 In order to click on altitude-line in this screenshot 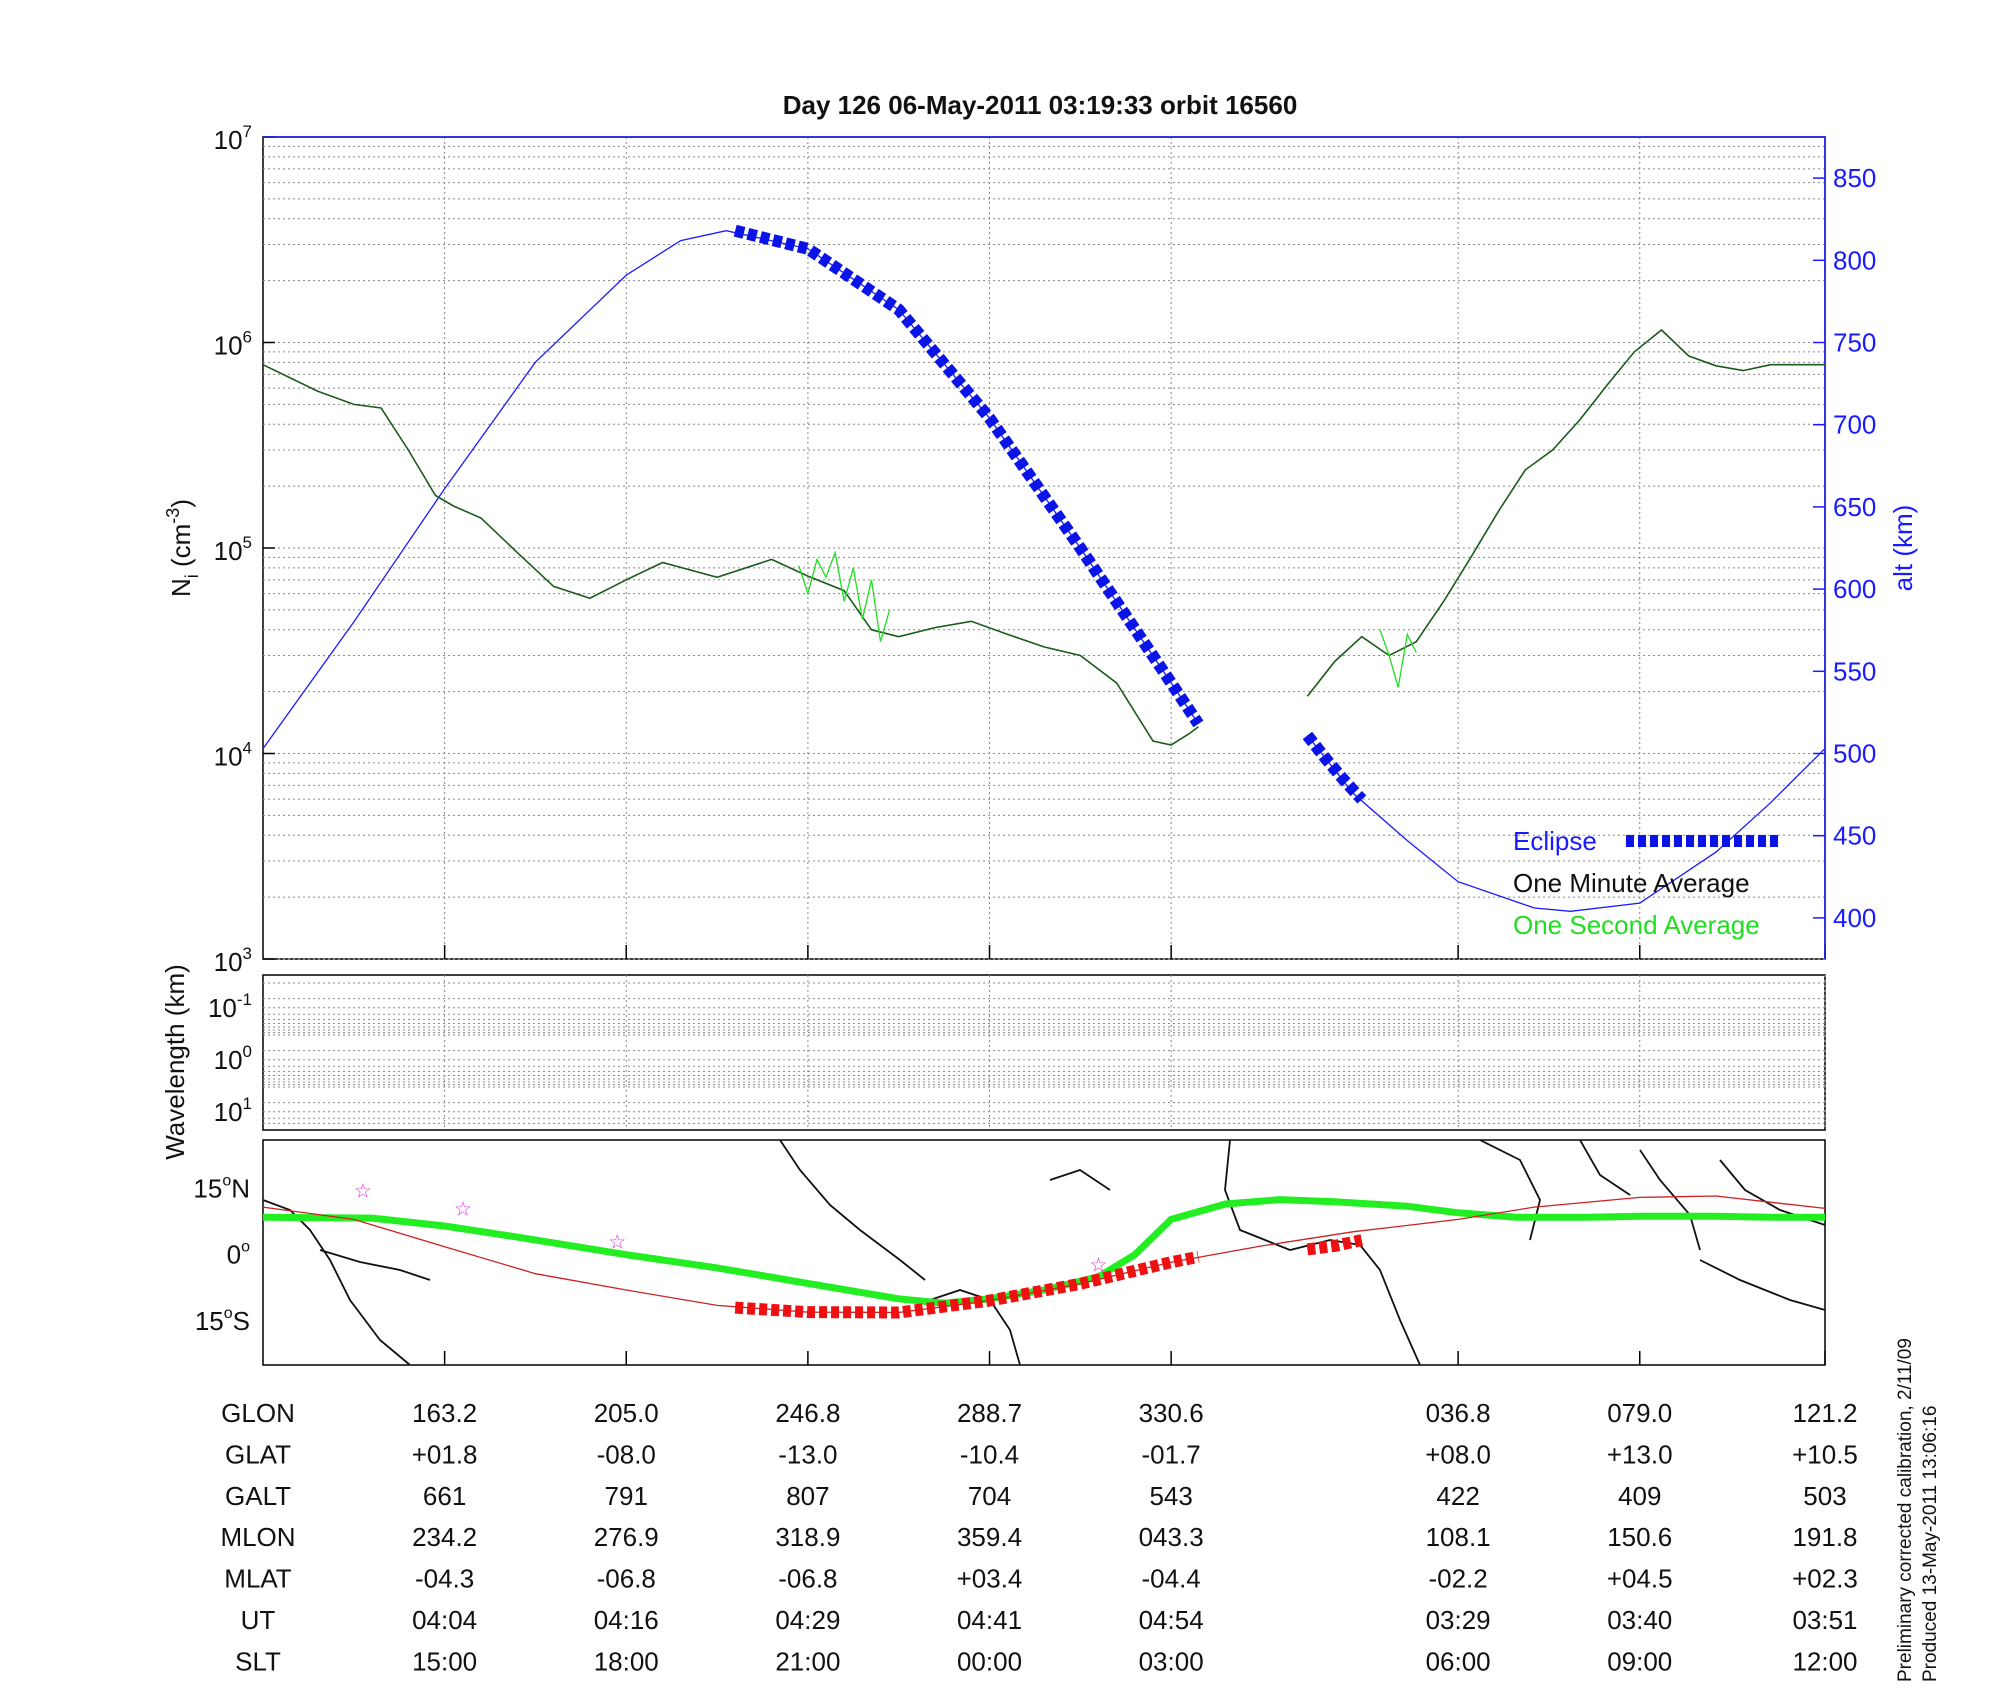, I will do `click(1566, 823)`.